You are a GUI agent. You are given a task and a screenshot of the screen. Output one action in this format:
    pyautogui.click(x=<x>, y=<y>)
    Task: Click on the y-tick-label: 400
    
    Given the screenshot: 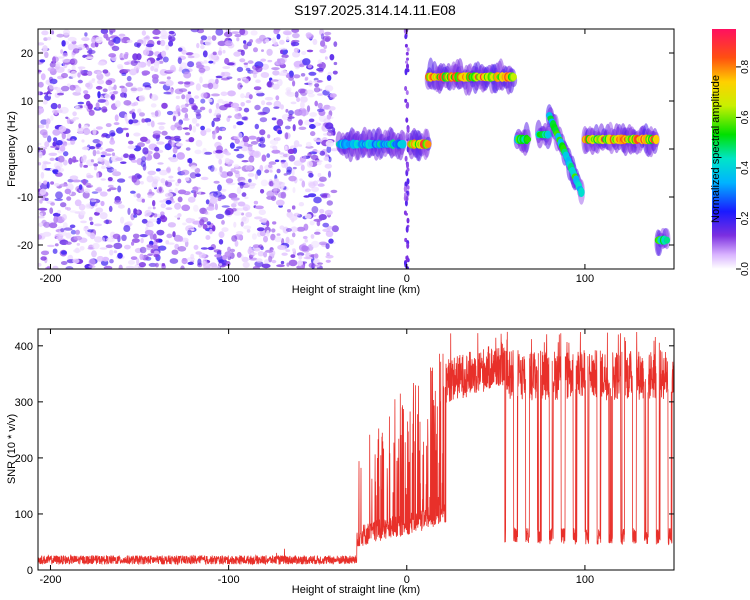 What is the action you would take?
    pyautogui.click(x=24, y=347)
    